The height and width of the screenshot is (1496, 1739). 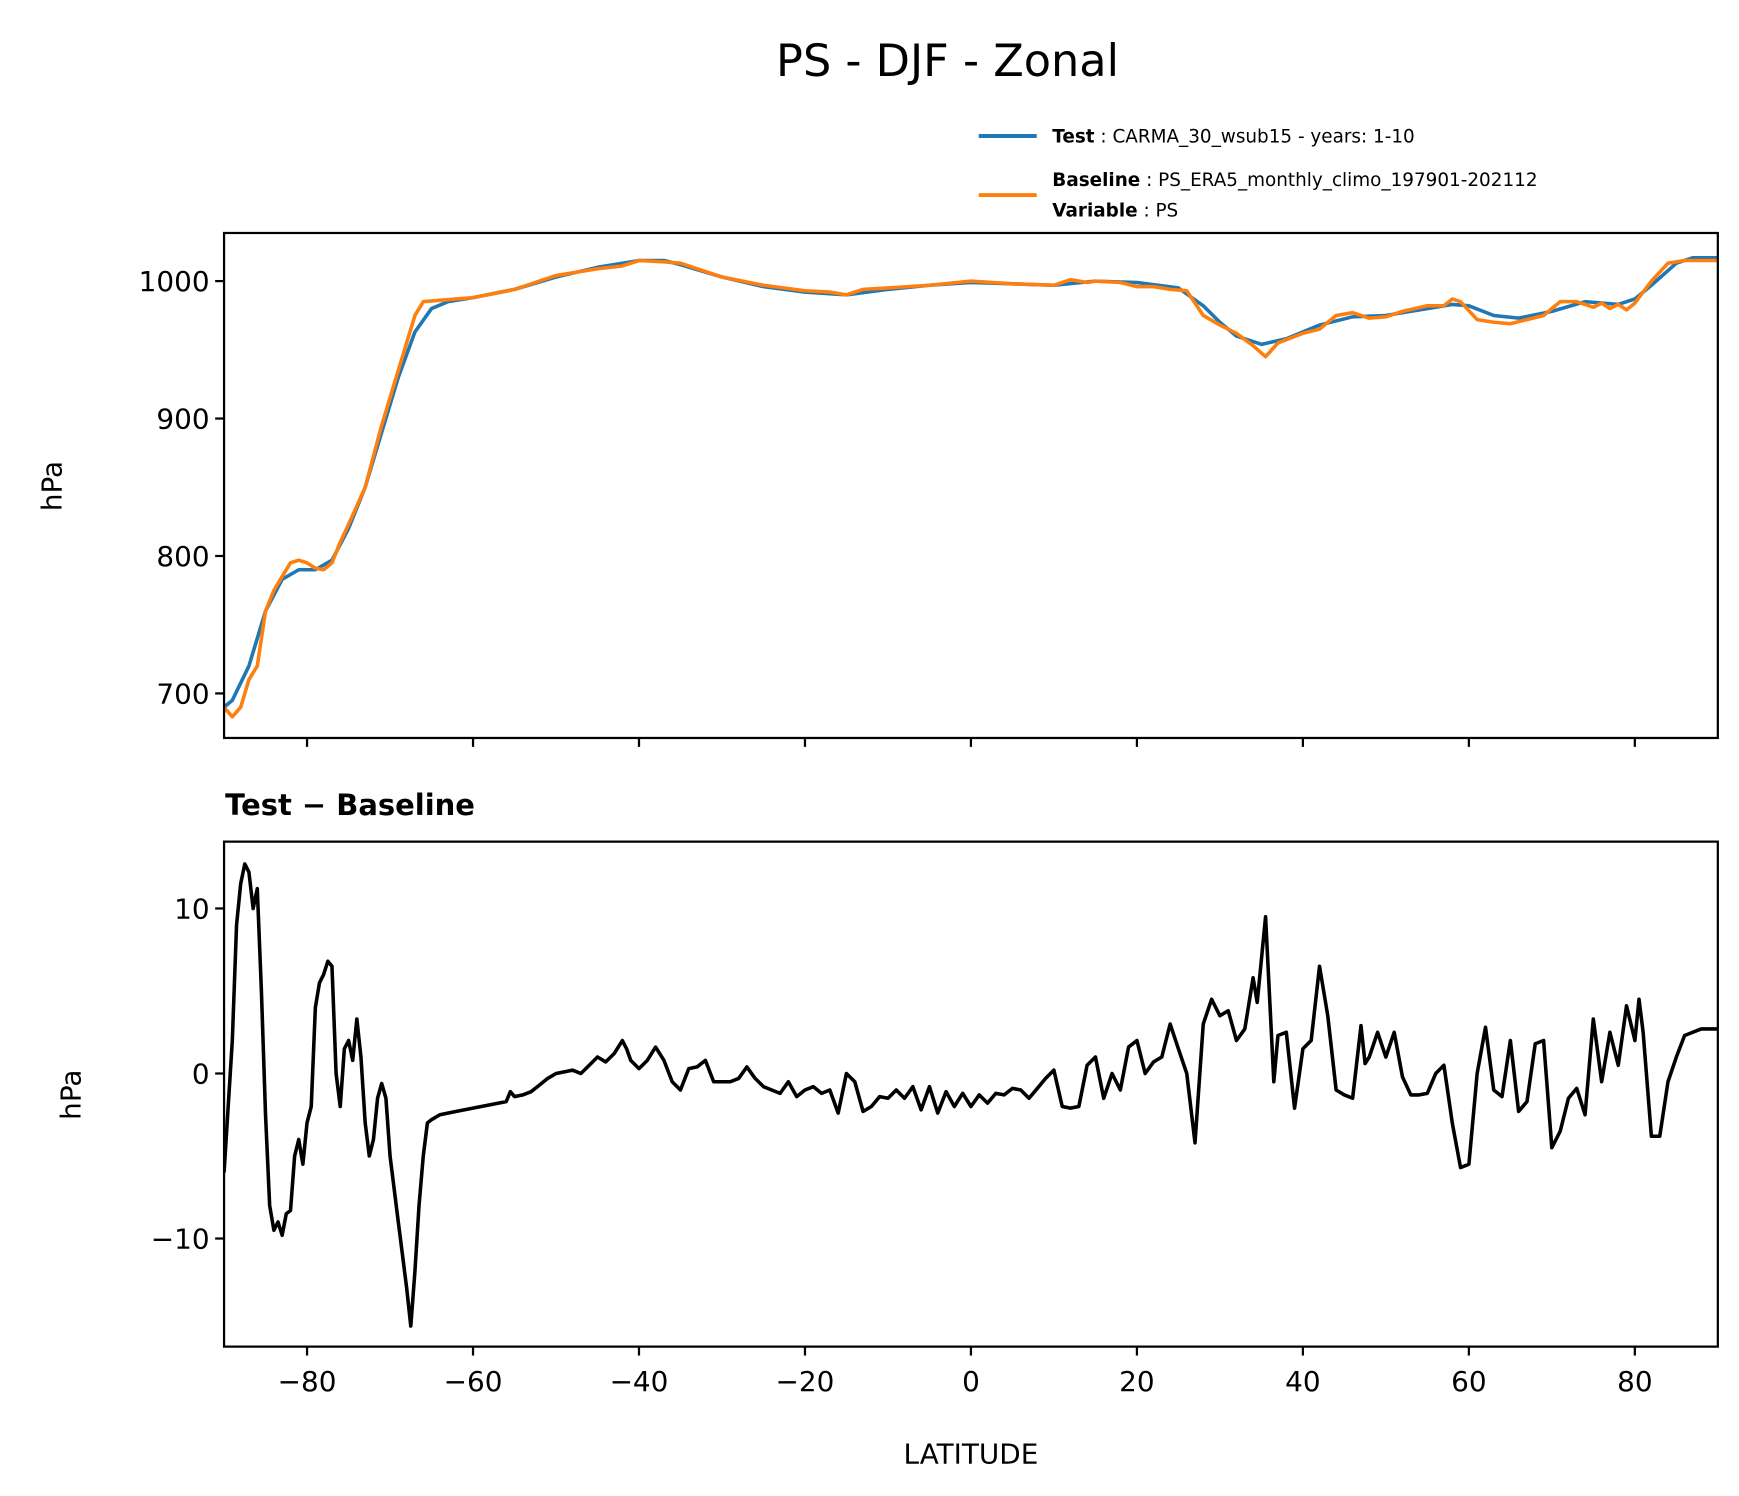 I want to click on legend-entry-test: Test : CARMA_30_wsub15 - years: 1-10, so click(x=1233, y=137).